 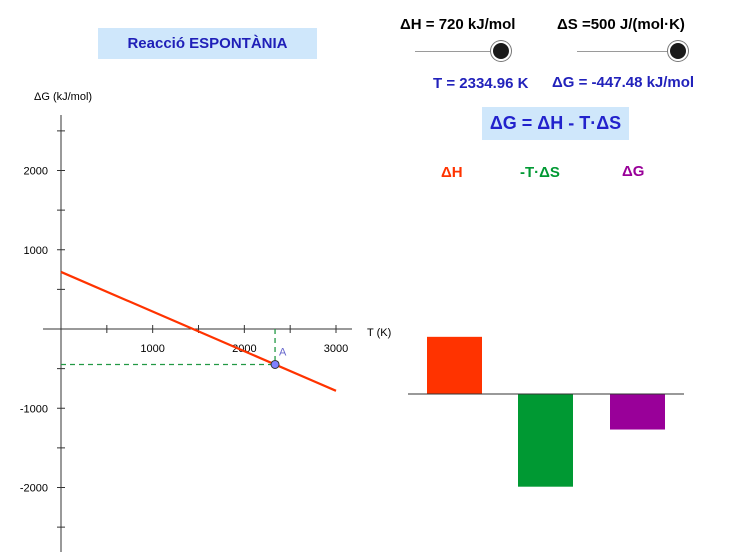 I want to click on point-a, so click(x=275, y=364).